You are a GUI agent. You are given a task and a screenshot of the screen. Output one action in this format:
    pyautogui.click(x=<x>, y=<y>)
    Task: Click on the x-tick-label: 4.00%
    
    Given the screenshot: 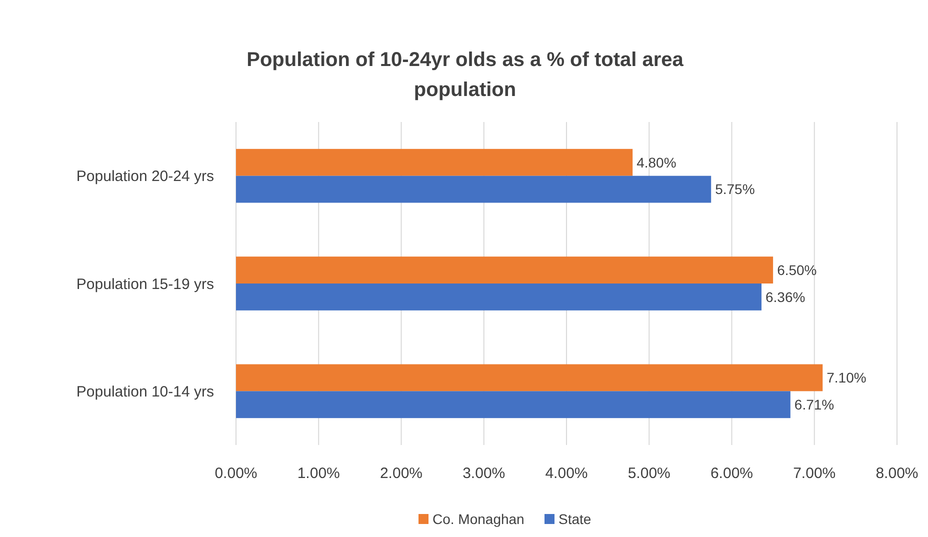 What is the action you would take?
    pyautogui.click(x=566, y=473)
    